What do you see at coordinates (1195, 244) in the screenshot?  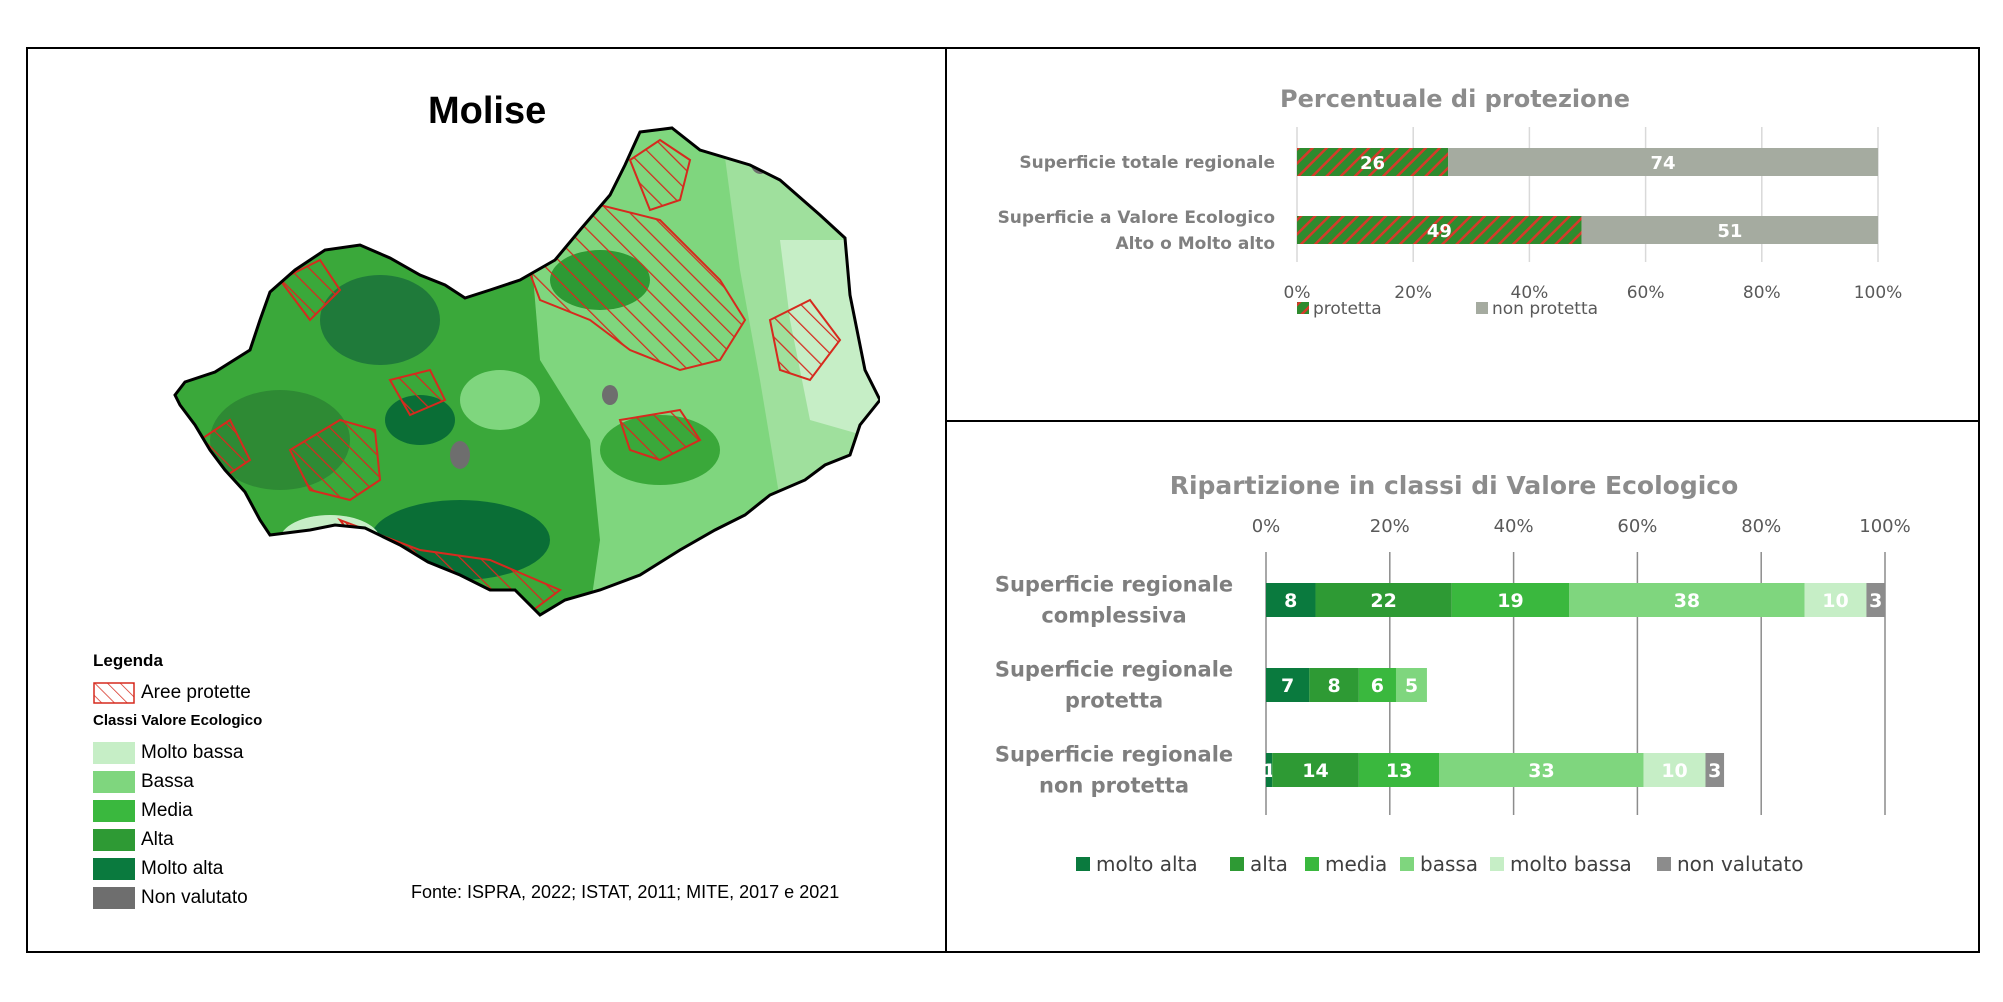 I see `category-label: Alto o Molto alto` at bounding box center [1195, 244].